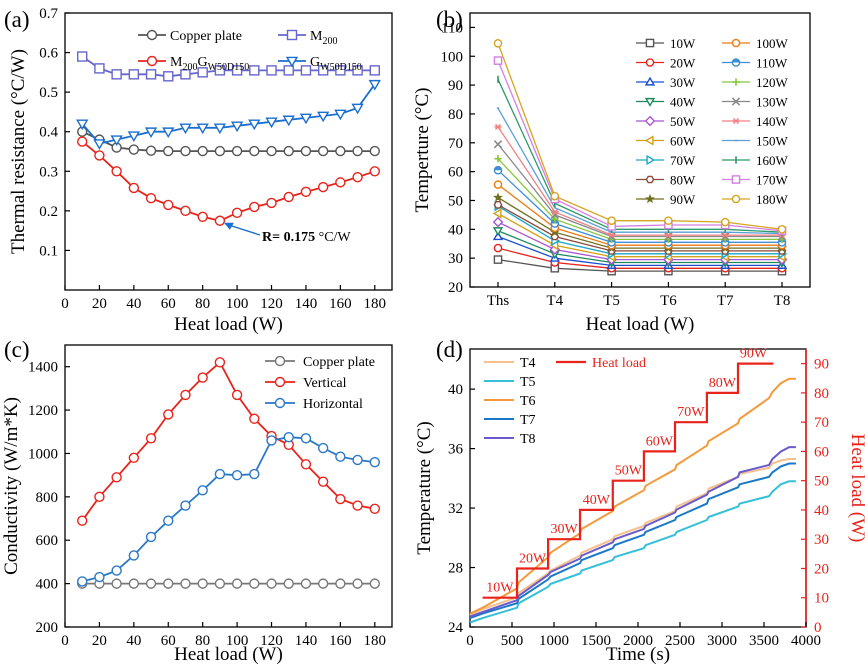 The image size is (865, 666). I want to click on y-right-tick-label: 60, so click(821, 452).